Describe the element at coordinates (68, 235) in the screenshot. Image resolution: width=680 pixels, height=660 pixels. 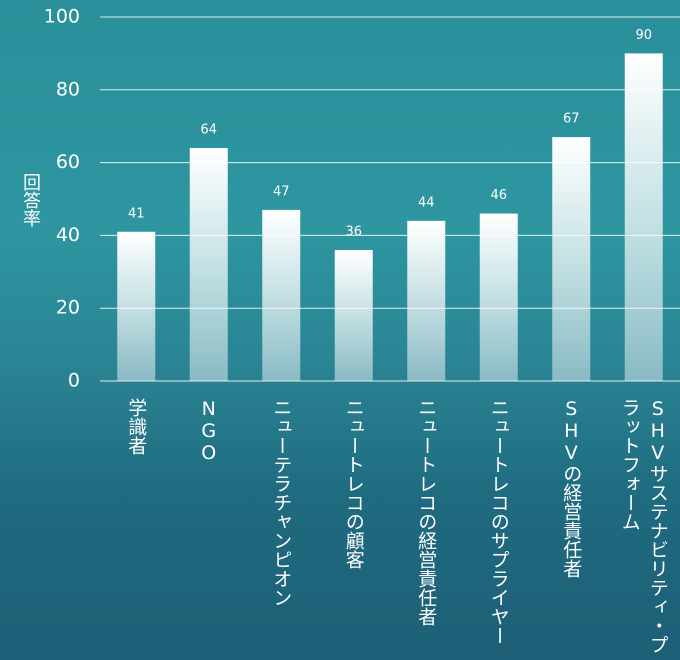
I see `y-tick-label: 40` at that location.